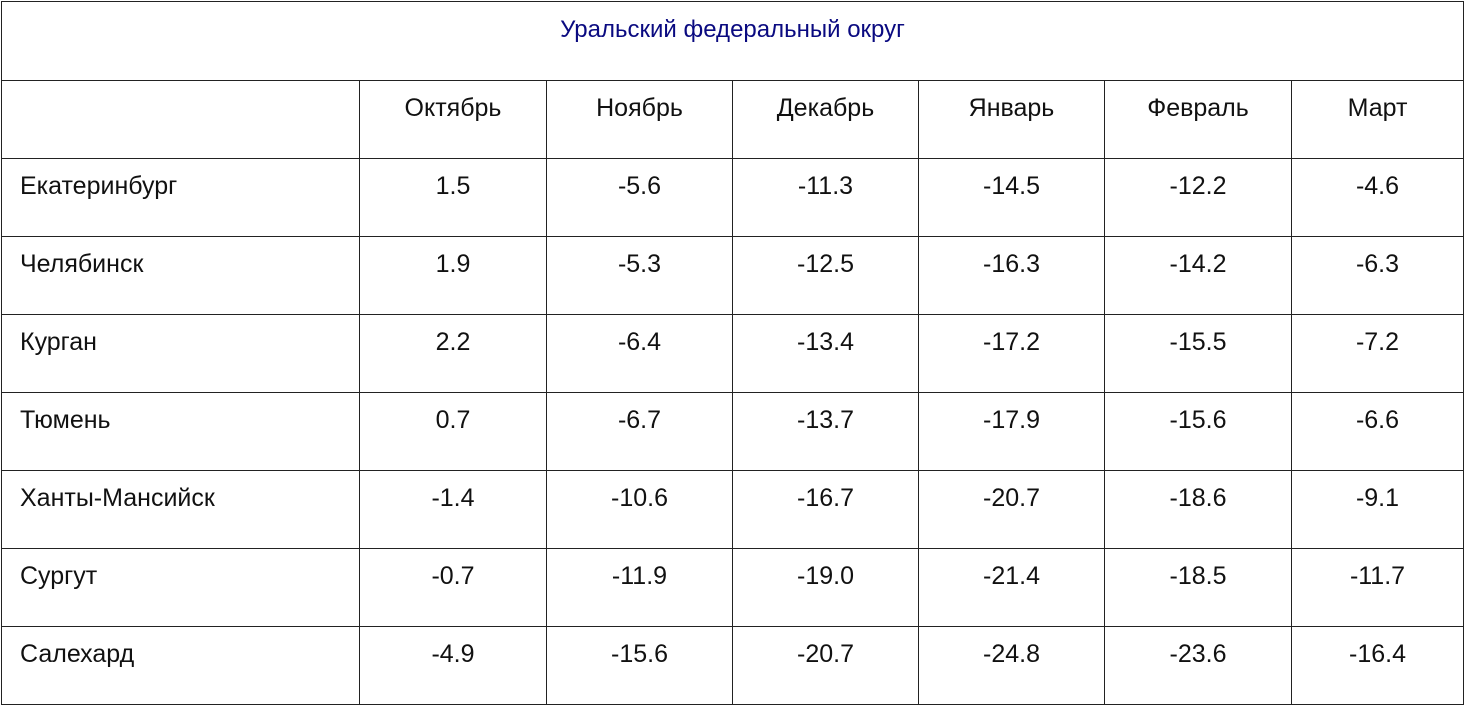 This screenshot has width=1464, height=709. Describe the element at coordinates (180, 197) in the screenshot. I see `city-cell: Екатеринбург` at that location.